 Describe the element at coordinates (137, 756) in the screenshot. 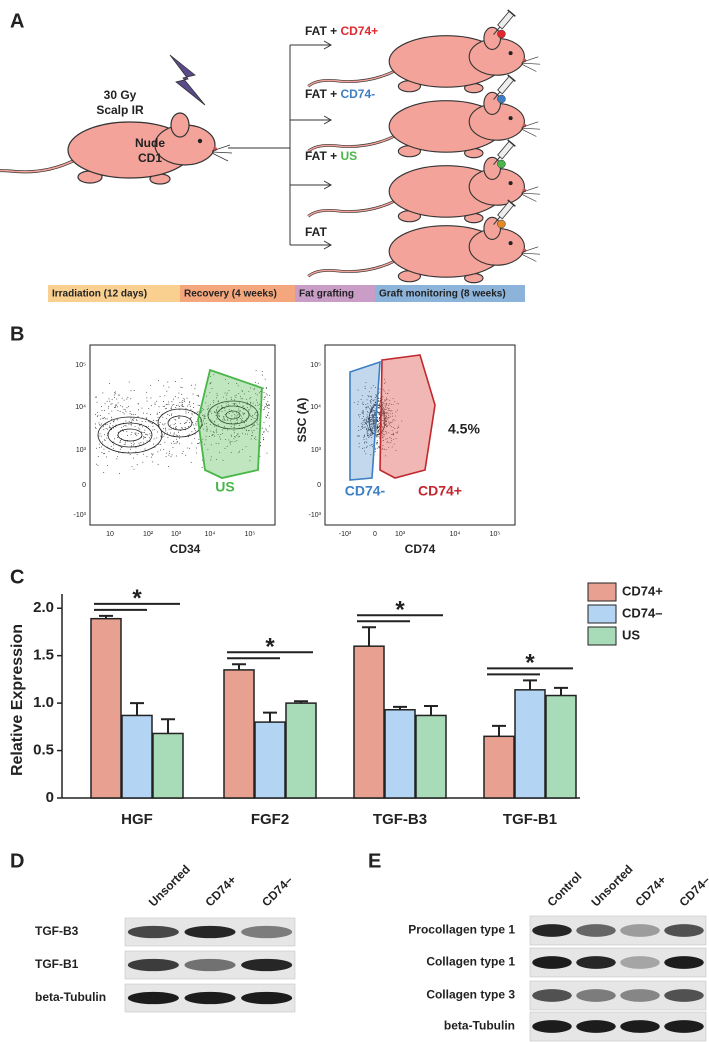

I see `bar` at that location.